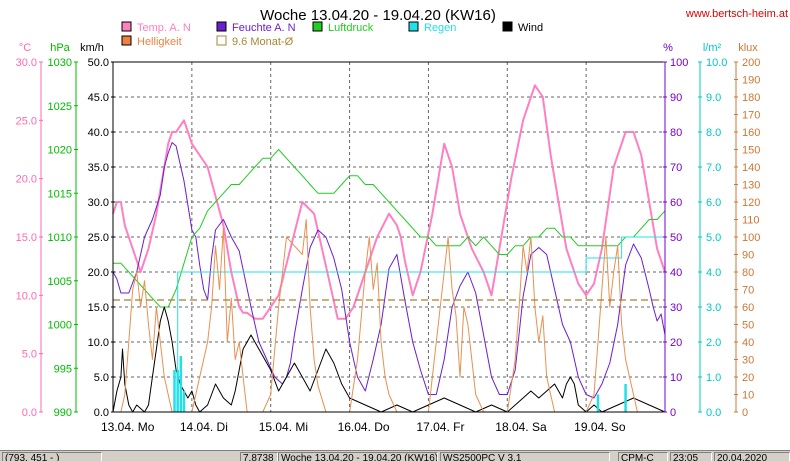 The height and width of the screenshot is (461, 790). I want to click on tick-label-hum: 100, so click(679, 63).